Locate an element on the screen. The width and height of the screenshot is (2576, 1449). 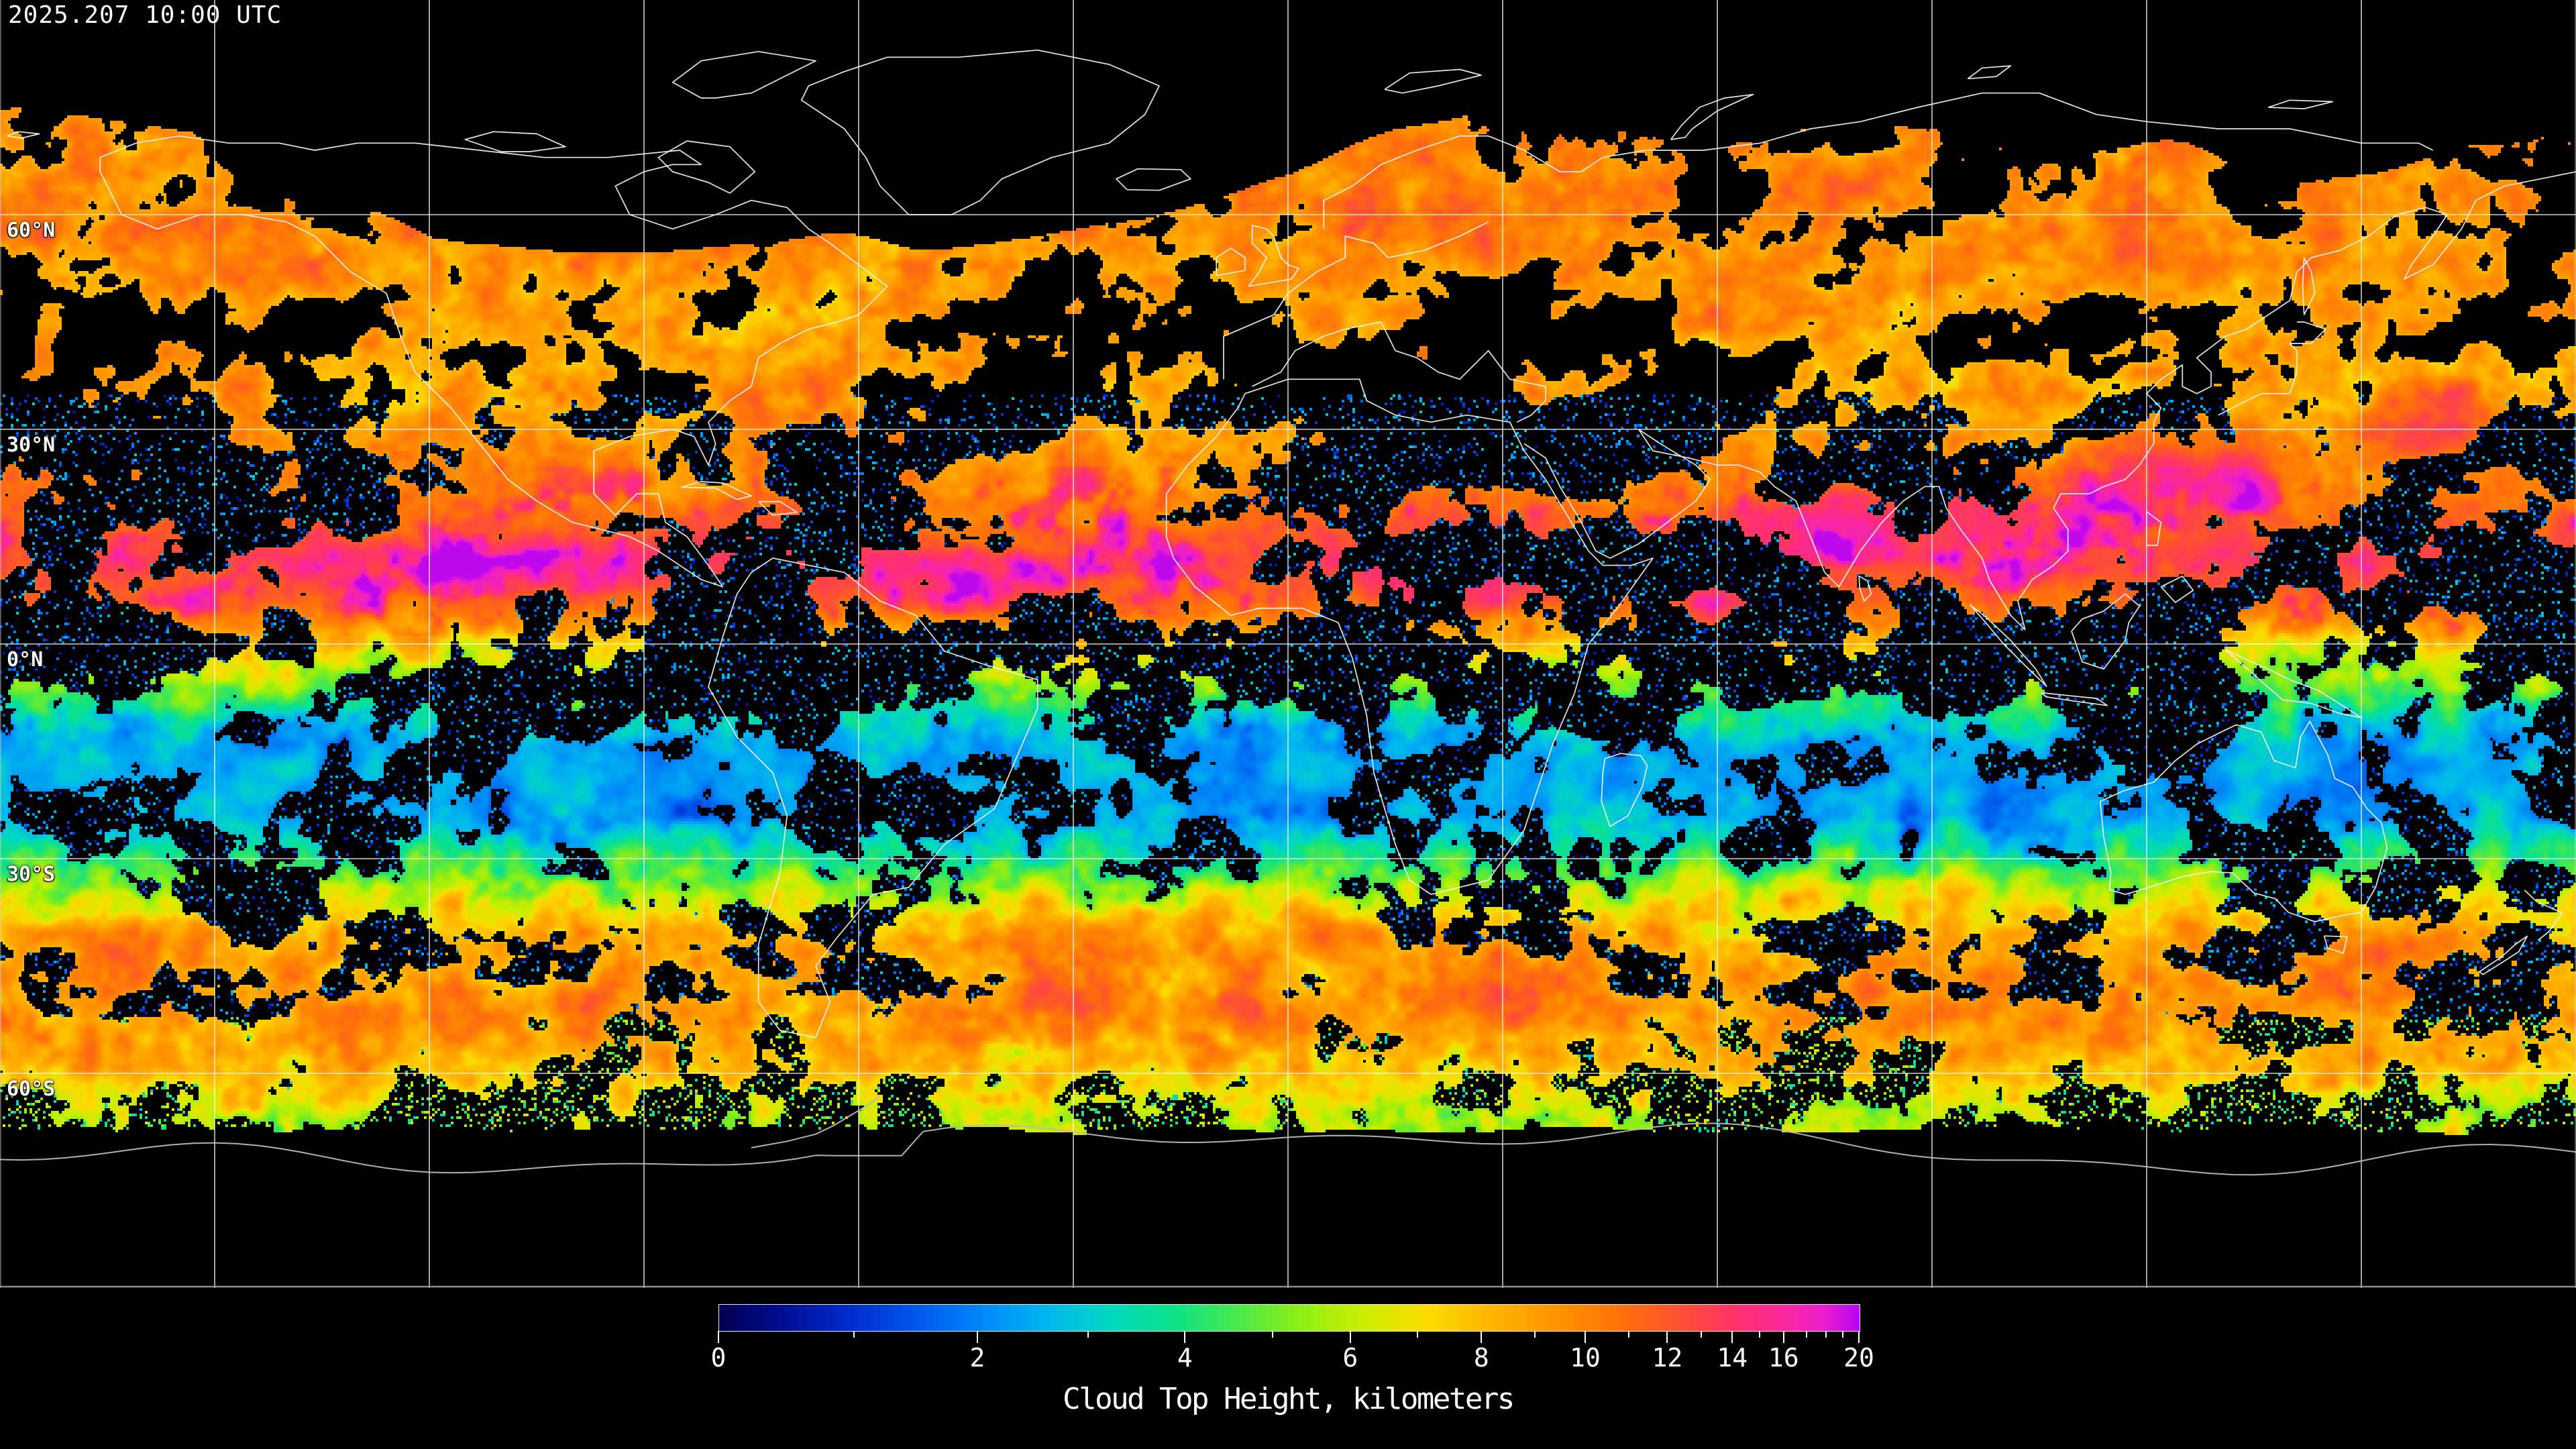
timestamp-label: 2025.207 10:00 UTC is located at coordinates (145, 15).